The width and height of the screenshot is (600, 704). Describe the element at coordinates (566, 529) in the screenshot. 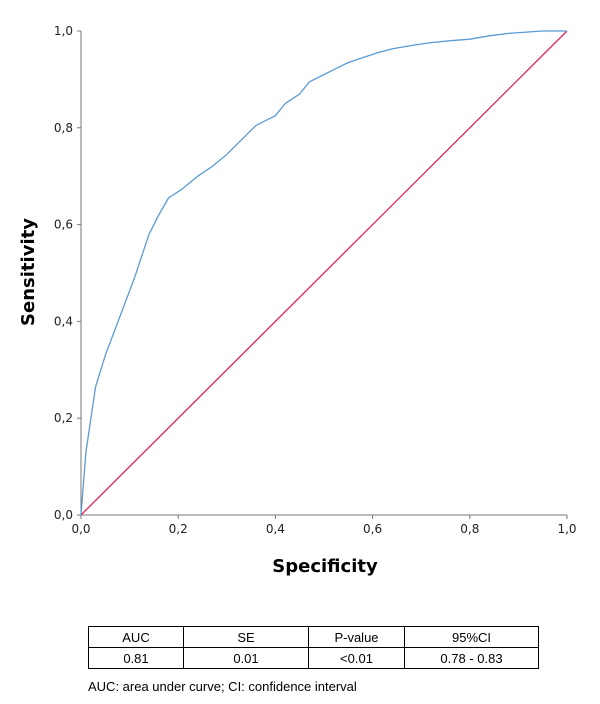

I see `x-tick-label: 1,0` at that location.